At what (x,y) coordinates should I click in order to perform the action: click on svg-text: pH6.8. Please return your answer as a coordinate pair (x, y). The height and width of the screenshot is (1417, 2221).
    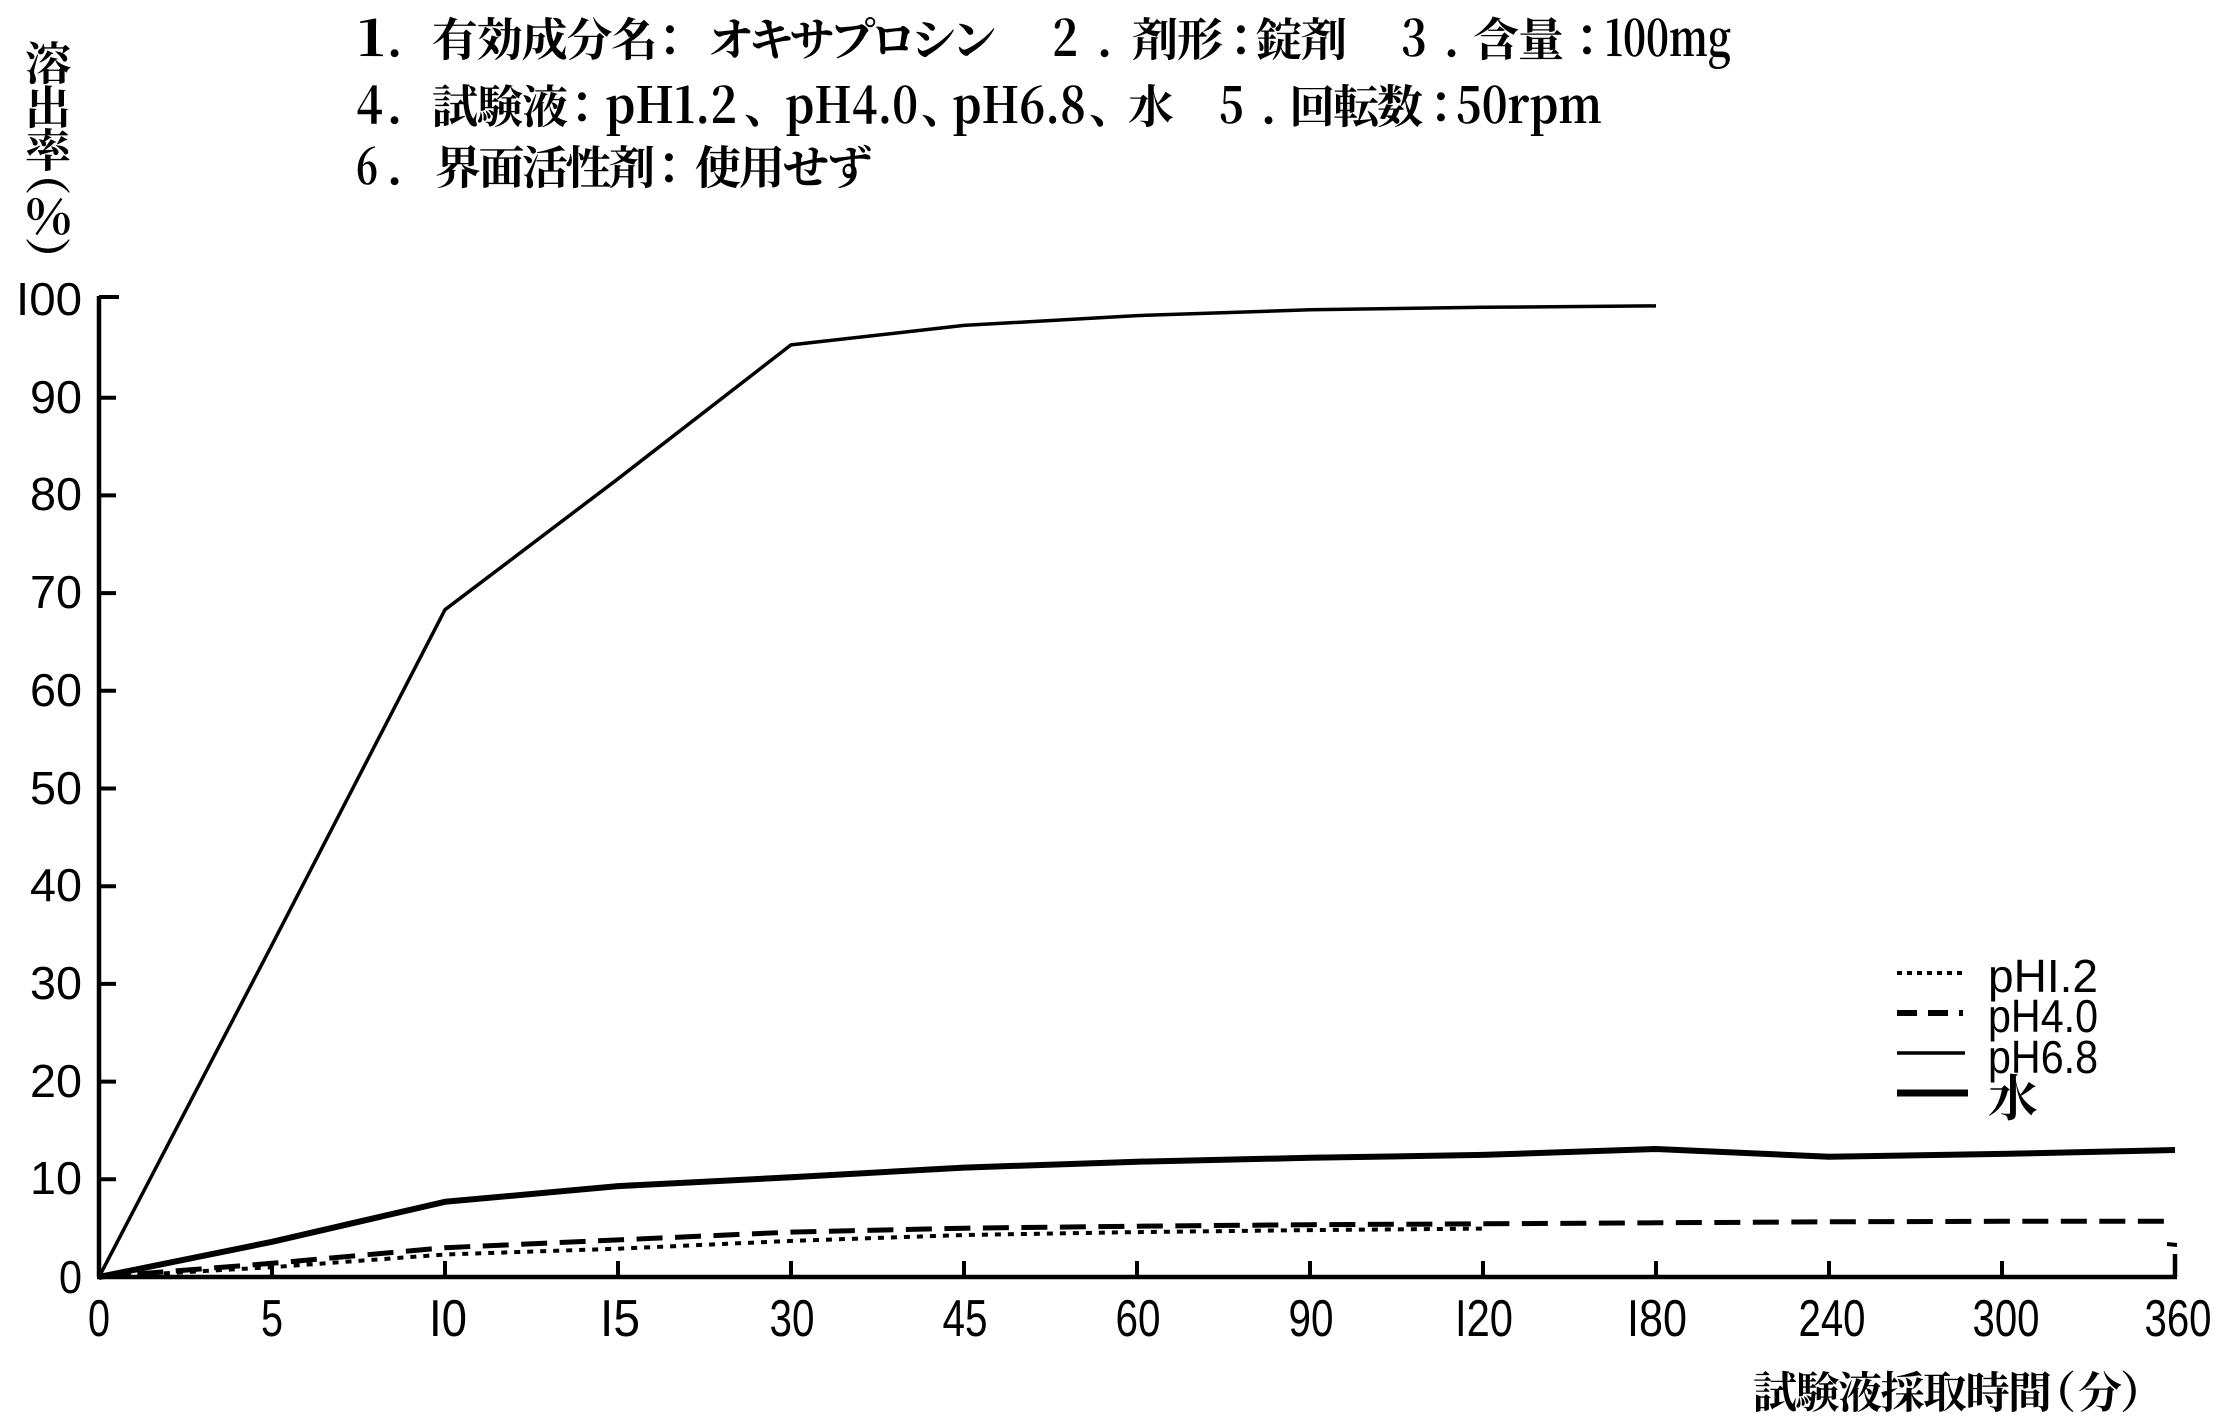
    Looking at the image, I should click on (2043, 1057).